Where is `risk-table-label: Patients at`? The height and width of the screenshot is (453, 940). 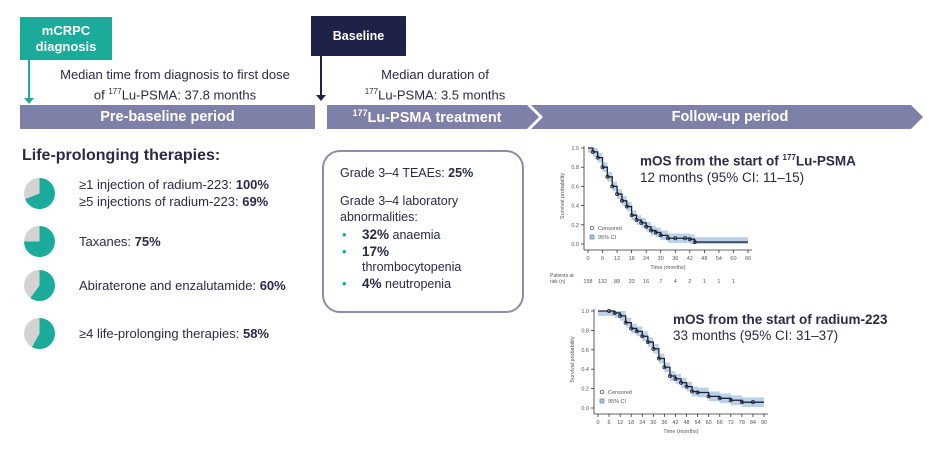 risk-table-label: Patients at is located at coordinates (562, 276).